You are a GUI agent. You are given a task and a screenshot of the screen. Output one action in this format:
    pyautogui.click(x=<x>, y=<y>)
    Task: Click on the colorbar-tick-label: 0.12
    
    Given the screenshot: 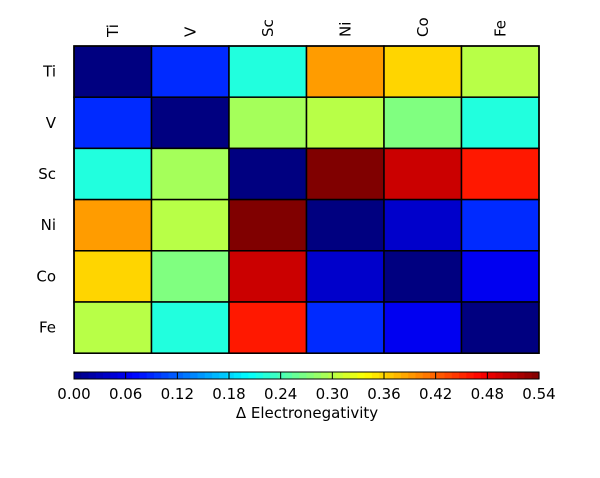 What is the action you would take?
    pyautogui.click(x=177, y=394)
    